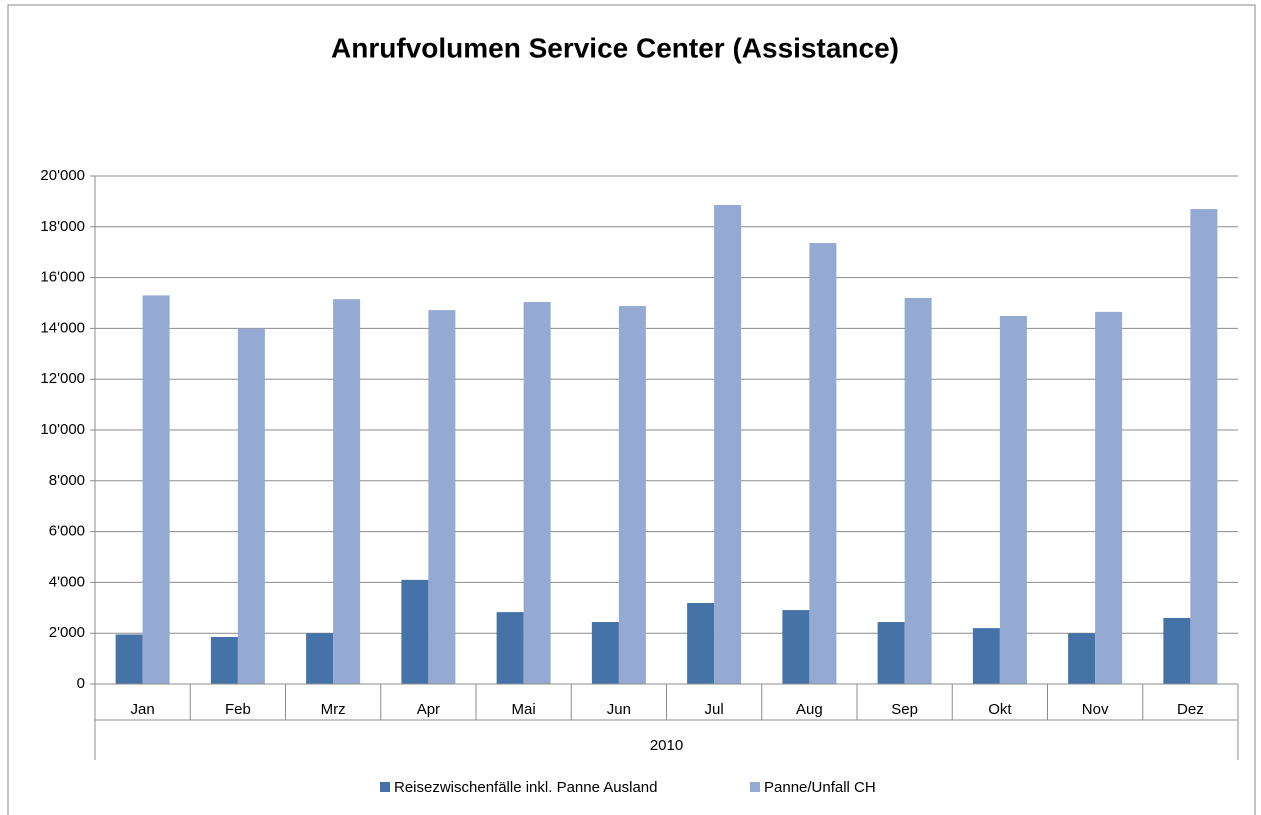 The width and height of the screenshot is (1261, 815). Describe the element at coordinates (62, 175) in the screenshot. I see `y-tick-label: 20'000` at that location.